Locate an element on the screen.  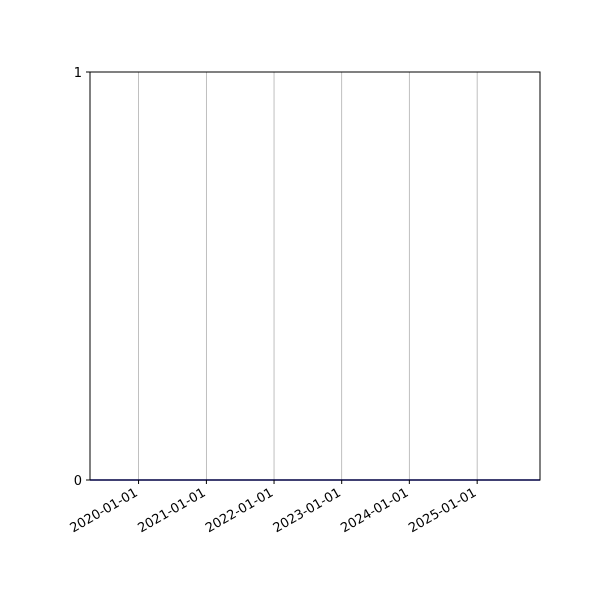
x-tick-label: 2022-01-01 is located at coordinates (239, 510).